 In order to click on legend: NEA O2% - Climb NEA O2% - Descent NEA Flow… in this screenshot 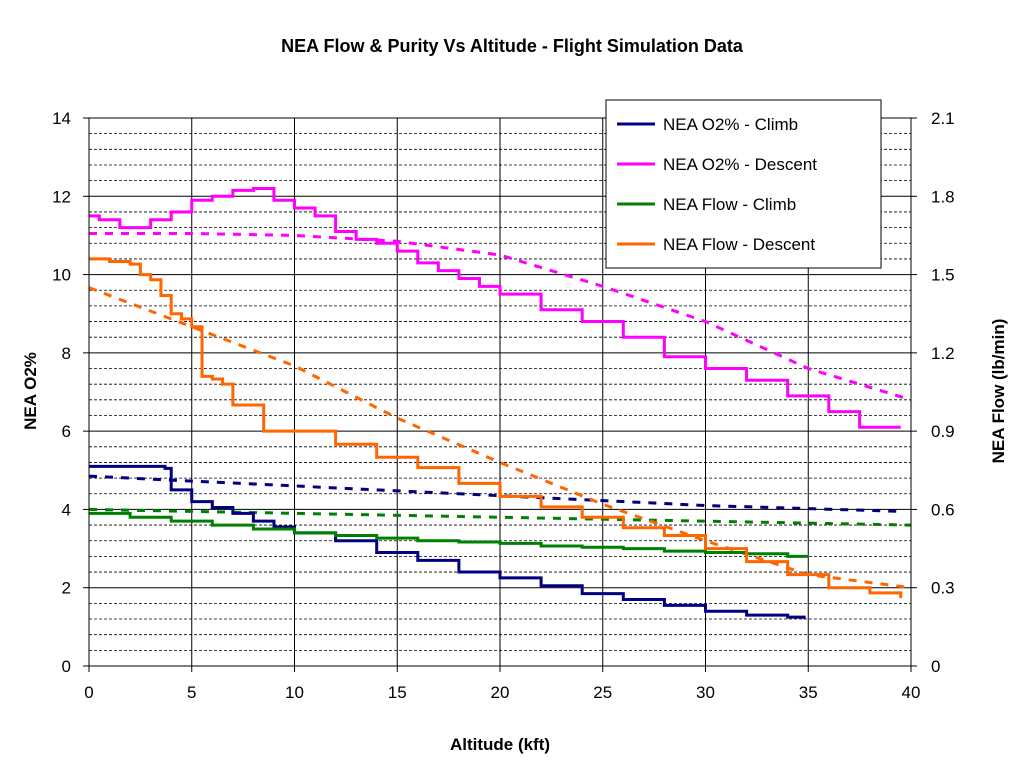, I will do `click(743, 184)`.